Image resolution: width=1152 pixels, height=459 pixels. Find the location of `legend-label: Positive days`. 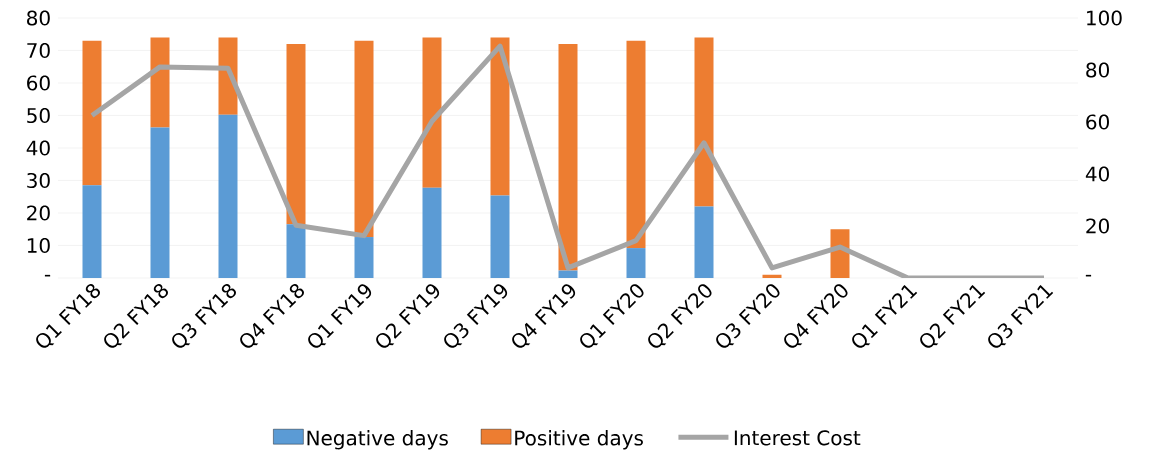

legend-label: Positive days is located at coordinates (579, 440).